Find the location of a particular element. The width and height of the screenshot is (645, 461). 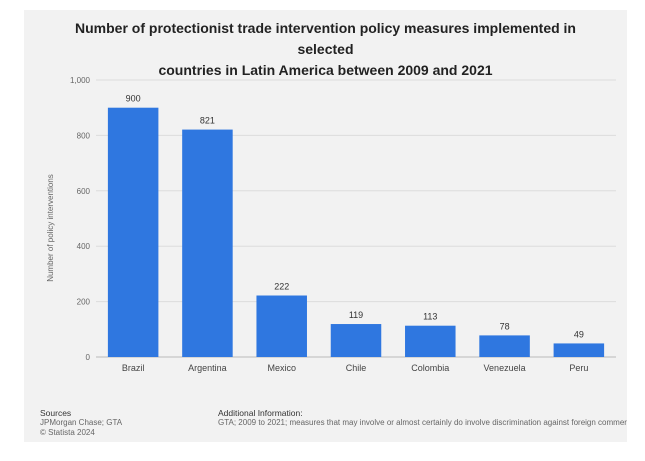

category-label: Chile is located at coordinates (356, 368).